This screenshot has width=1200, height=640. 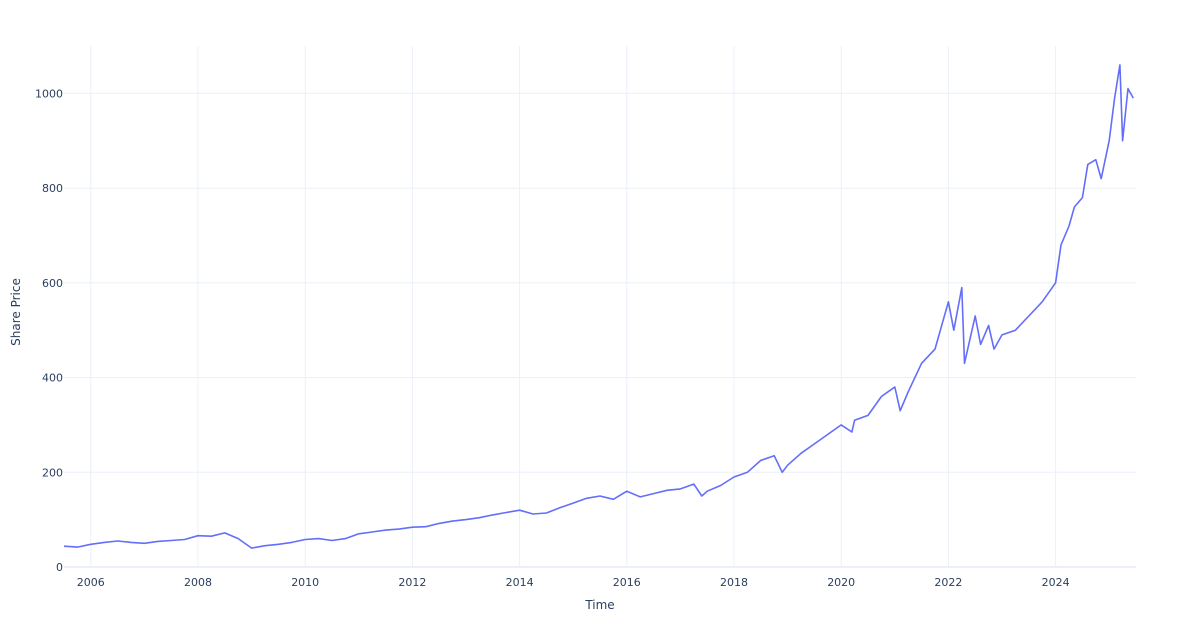 What do you see at coordinates (52, 283) in the screenshot?
I see `y-tick-label: 600` at bounding box center [52, 283].